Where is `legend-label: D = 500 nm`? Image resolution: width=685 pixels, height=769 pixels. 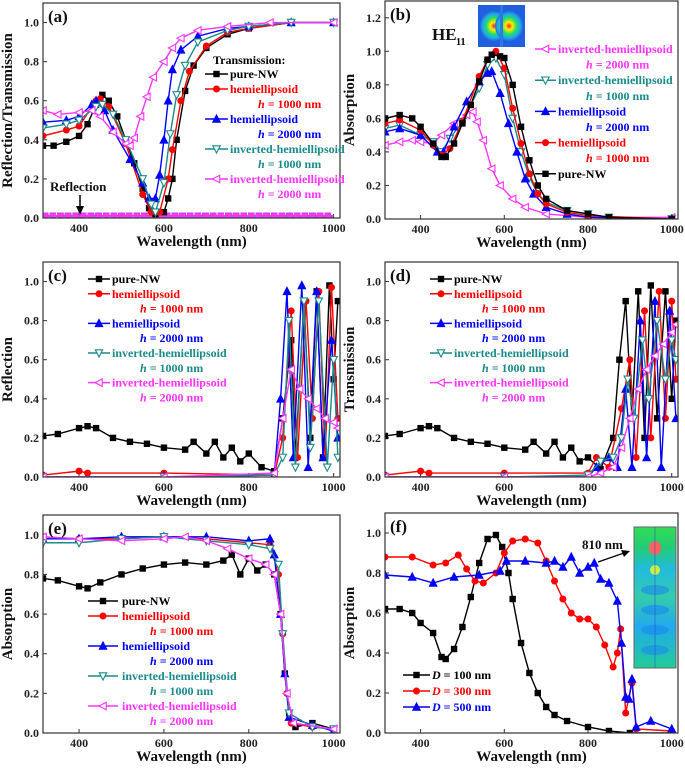
legend-label: D = 500 nm is located at coordinates (461, 707).